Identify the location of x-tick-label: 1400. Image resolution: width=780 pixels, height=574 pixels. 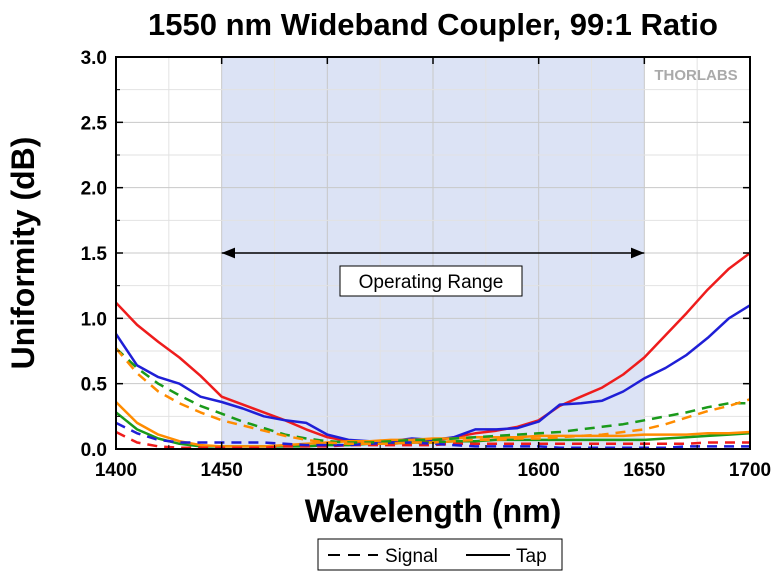
(116, 470).